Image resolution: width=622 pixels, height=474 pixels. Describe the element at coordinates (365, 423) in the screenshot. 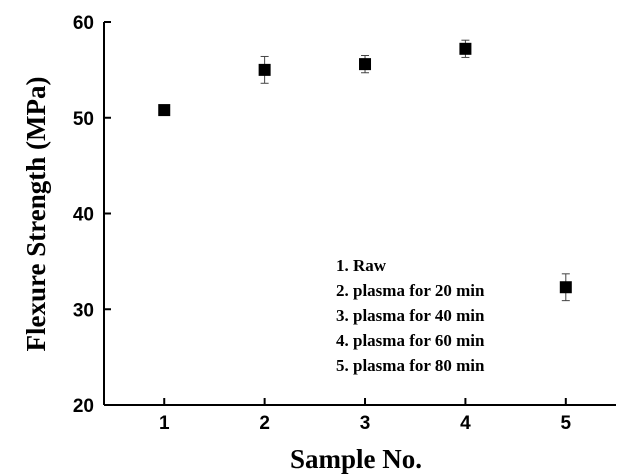

I see `x-tick-label: 3` at that location.